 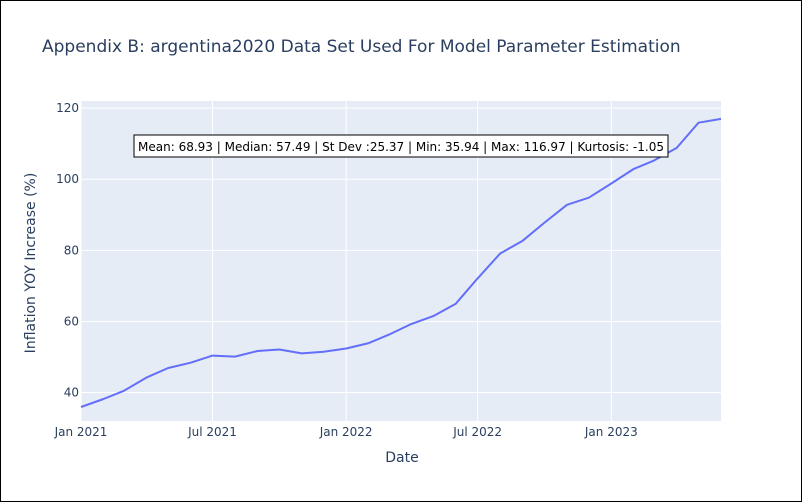 What do you see at coordinates (71, 250) in the screenshot?
I see `y-tick-label: 80` at bounding box center [71, 250].